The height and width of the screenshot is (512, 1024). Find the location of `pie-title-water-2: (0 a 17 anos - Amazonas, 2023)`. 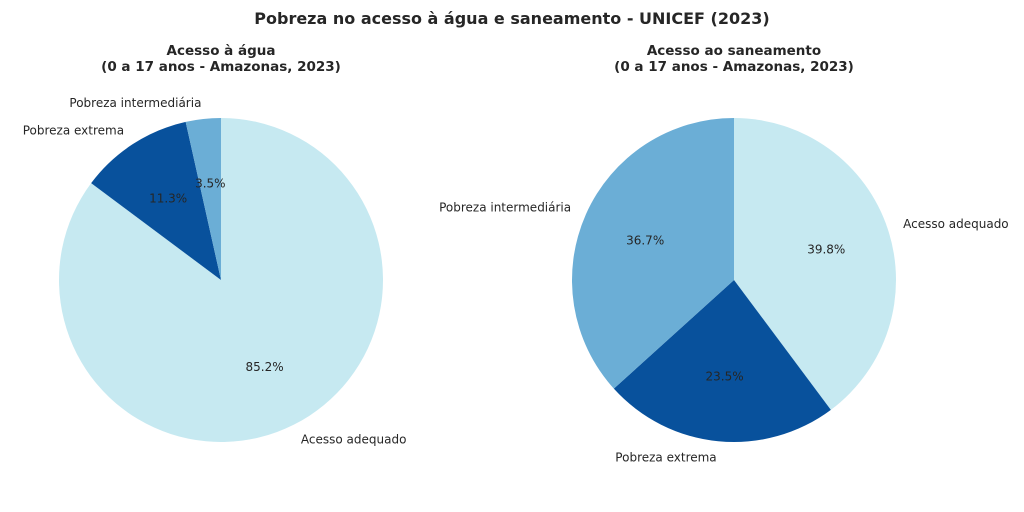

pie-title-water-2: (0 a 17 anos - Amazonas, 2023) is located at coordinates (221, 67).